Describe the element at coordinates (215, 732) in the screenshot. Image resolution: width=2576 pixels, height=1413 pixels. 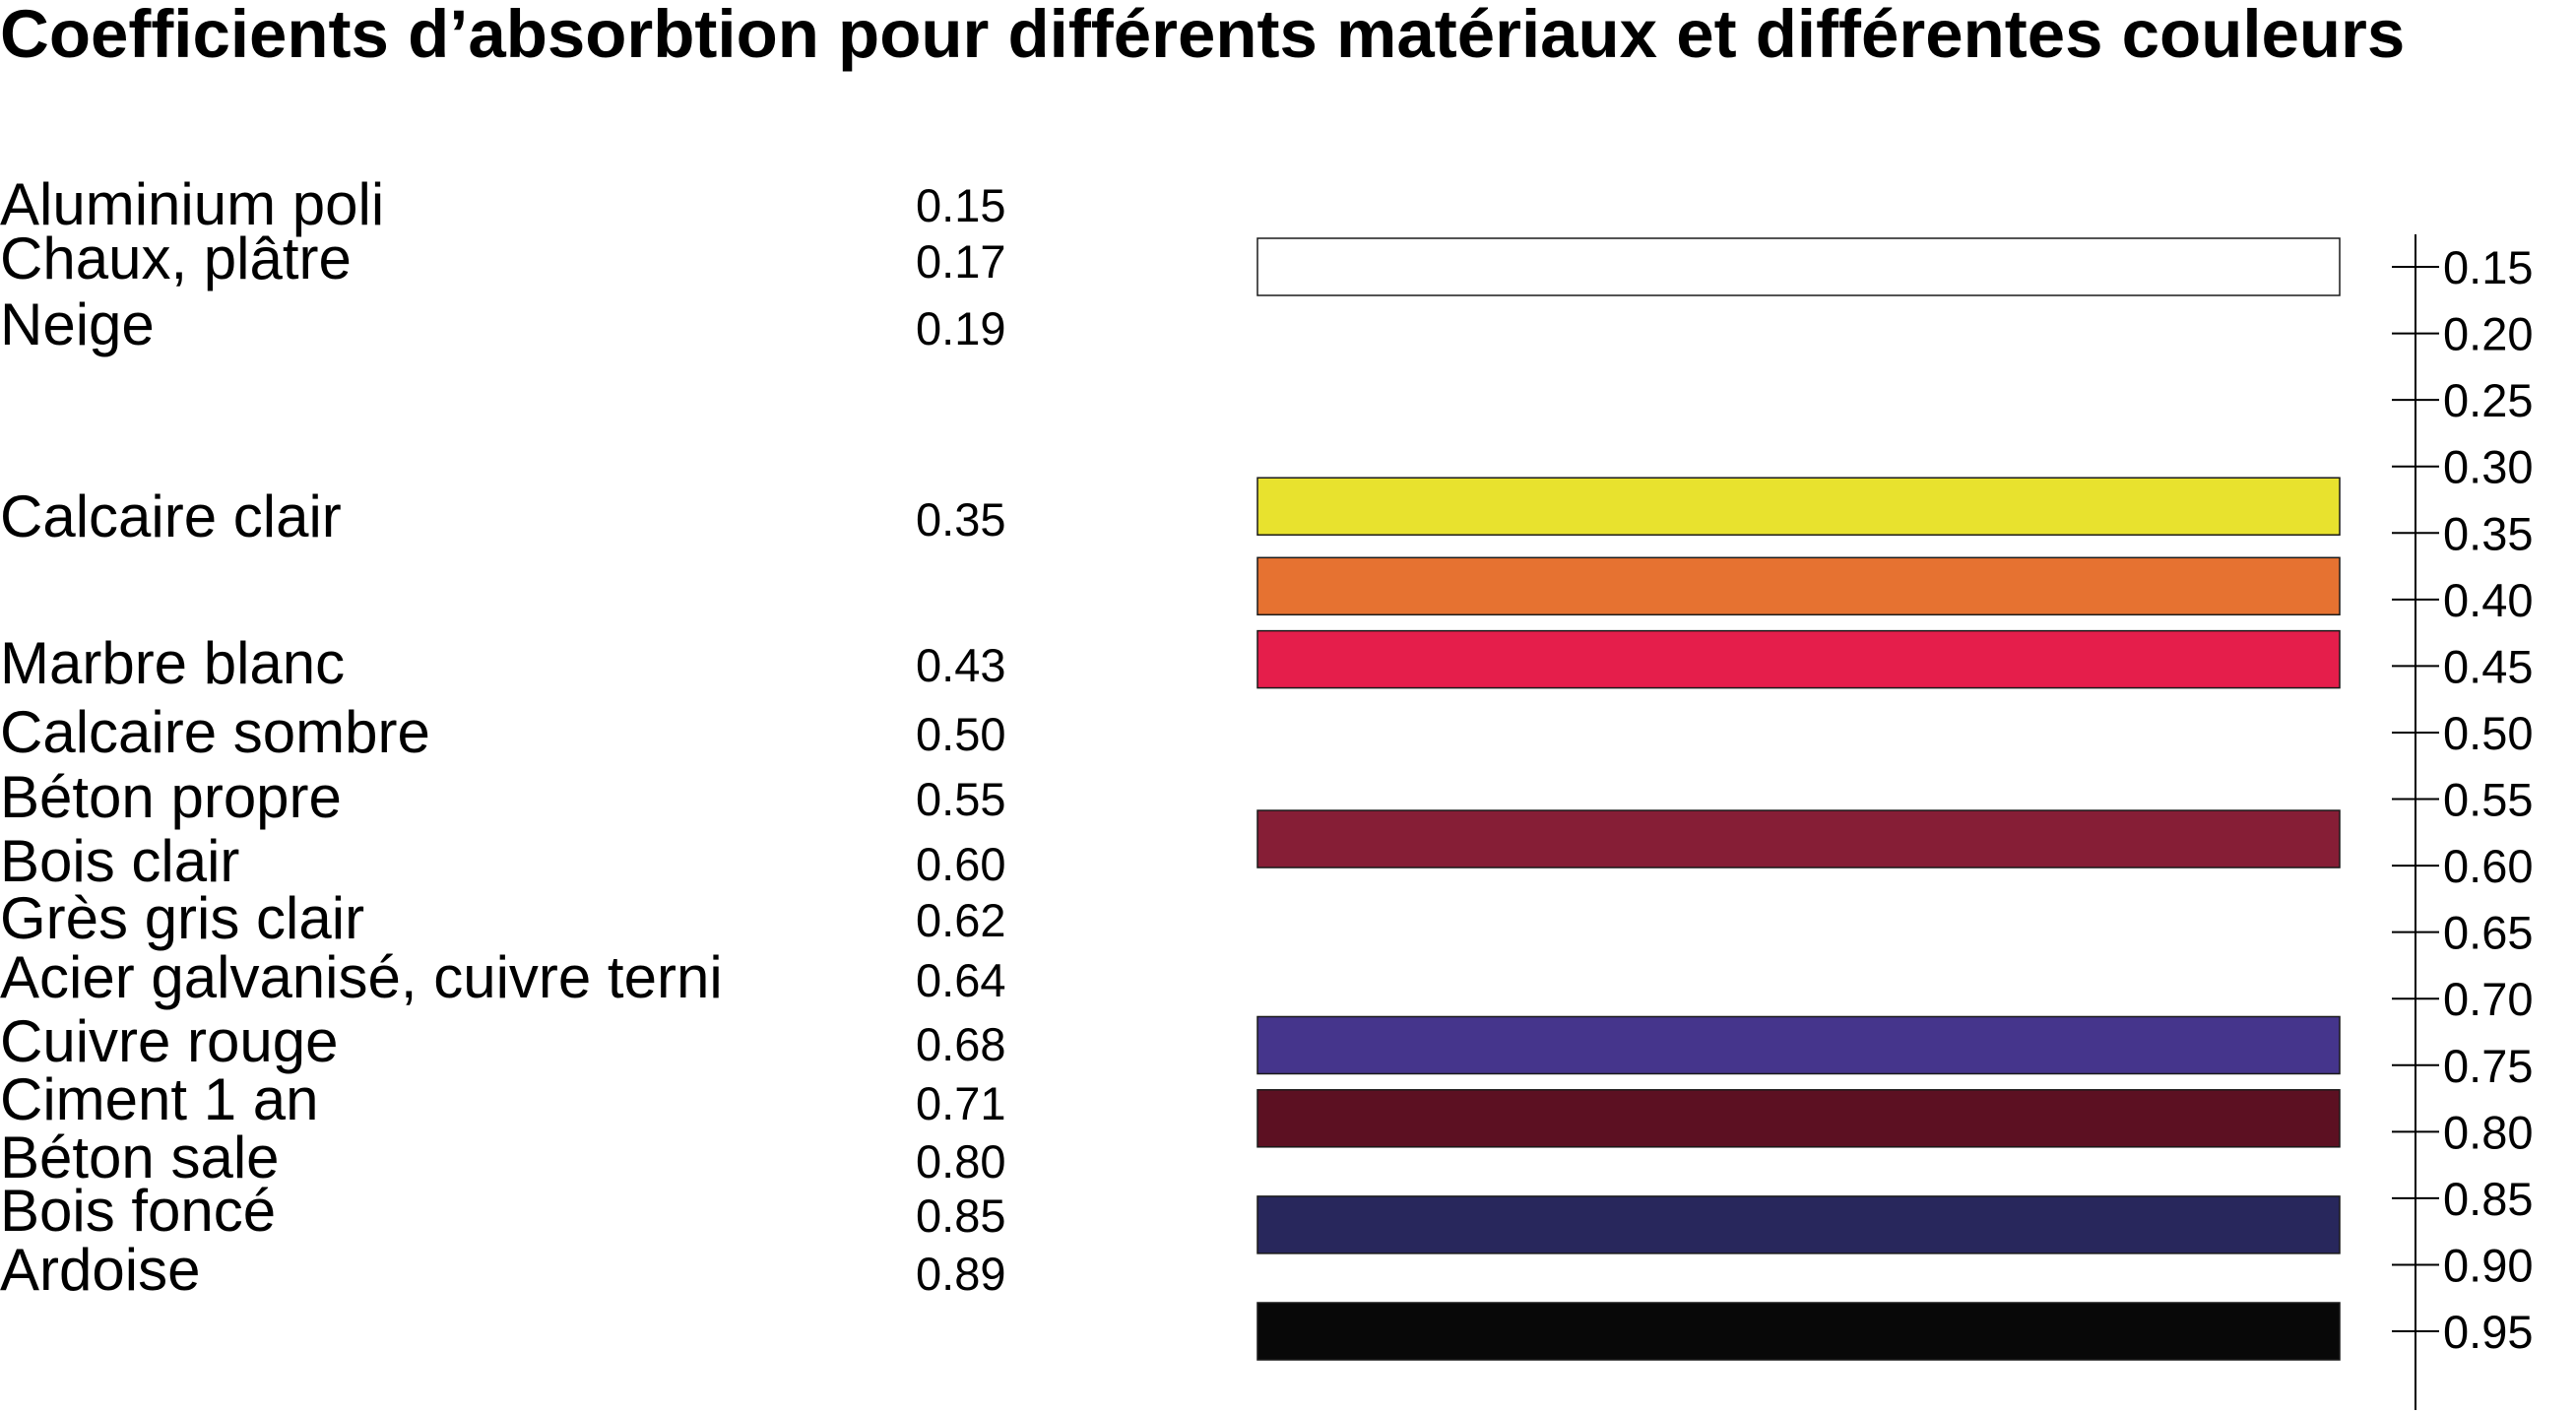
I see `material-label: Calcaire sombre` at that location.